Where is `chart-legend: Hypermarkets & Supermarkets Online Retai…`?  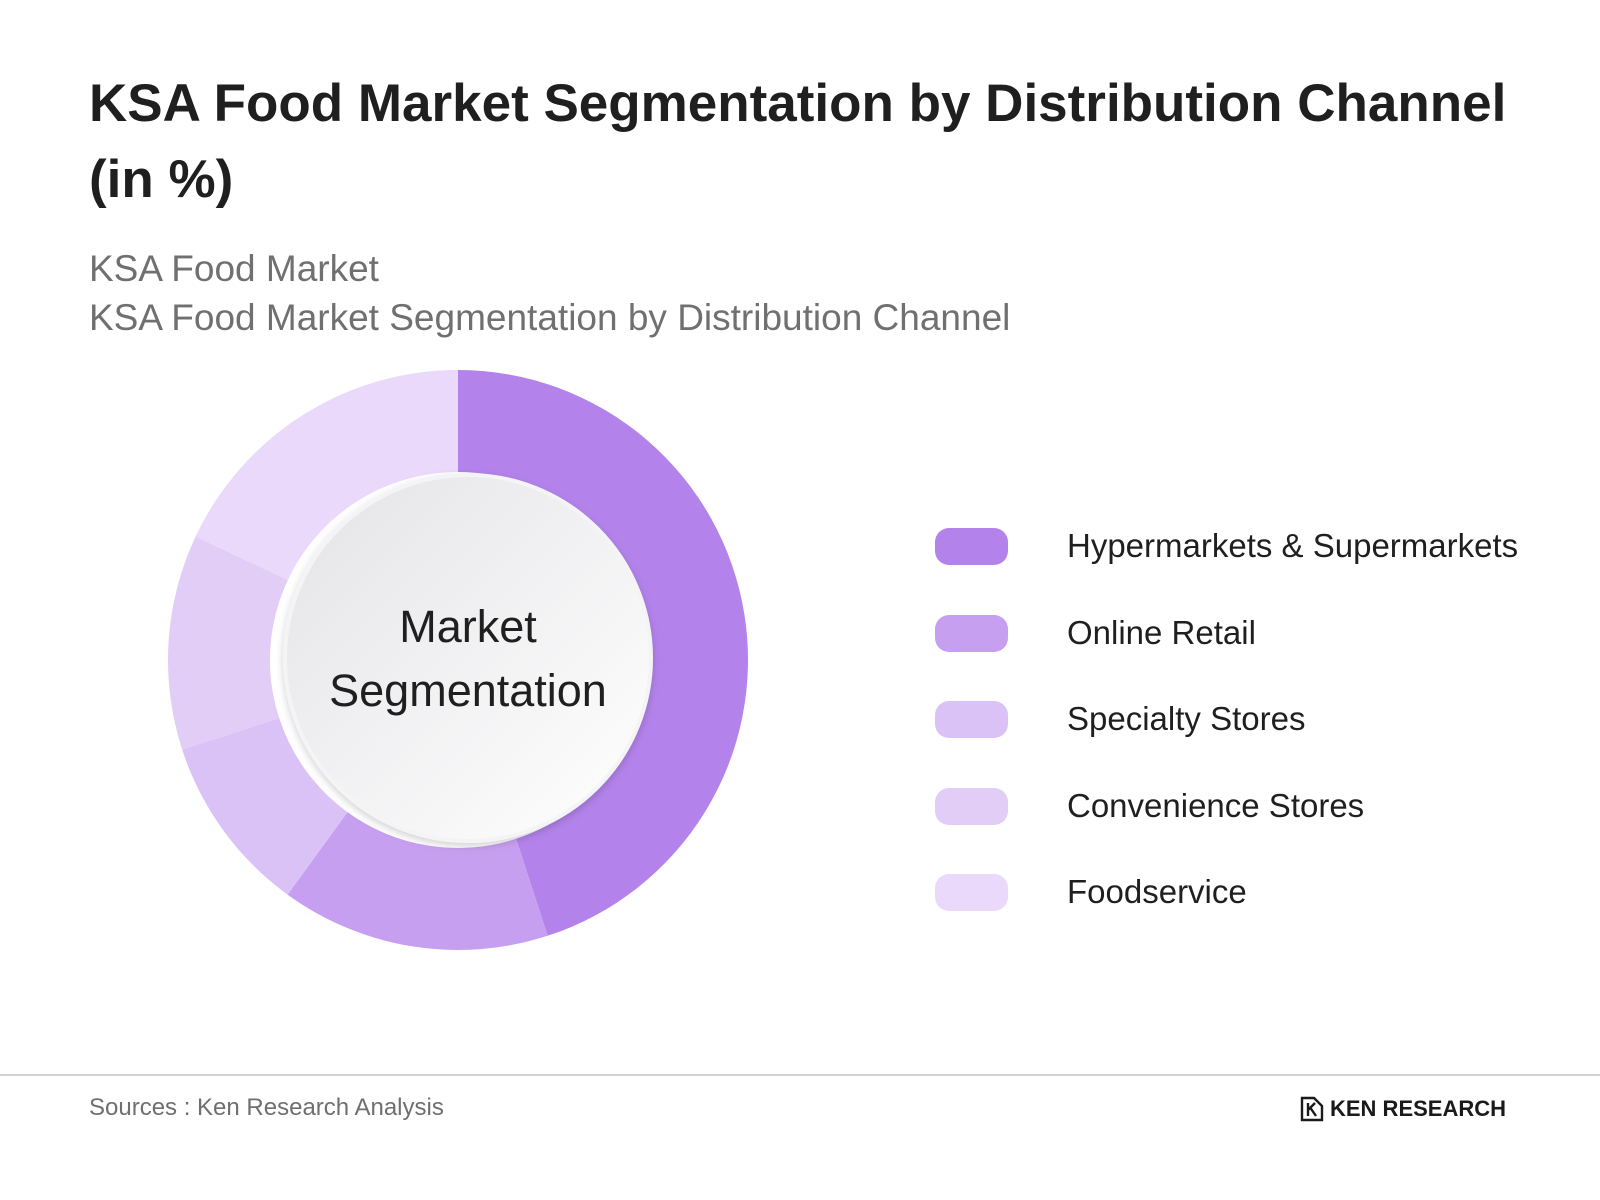 chart-legend: Hypermarkets & Supermarkets Online Retai… is located at coordinates (1255, 736).